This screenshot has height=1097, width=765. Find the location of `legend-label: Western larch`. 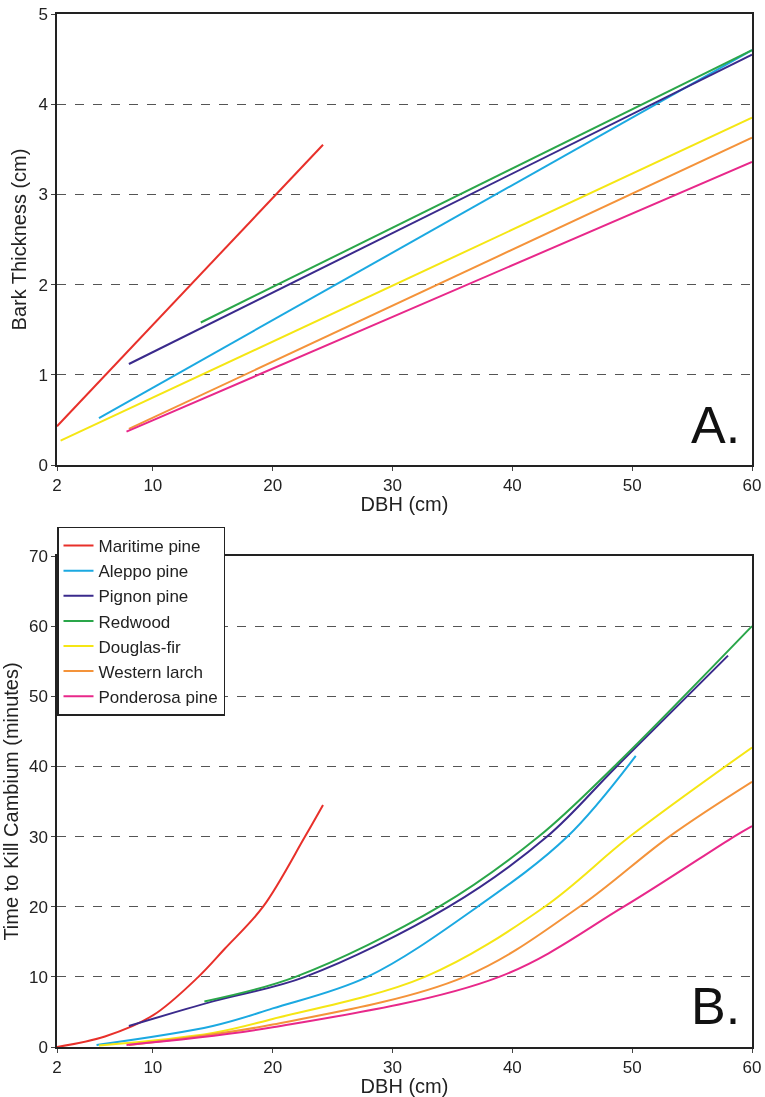

legend-label: Western larch is located at coordinates (151, 672).